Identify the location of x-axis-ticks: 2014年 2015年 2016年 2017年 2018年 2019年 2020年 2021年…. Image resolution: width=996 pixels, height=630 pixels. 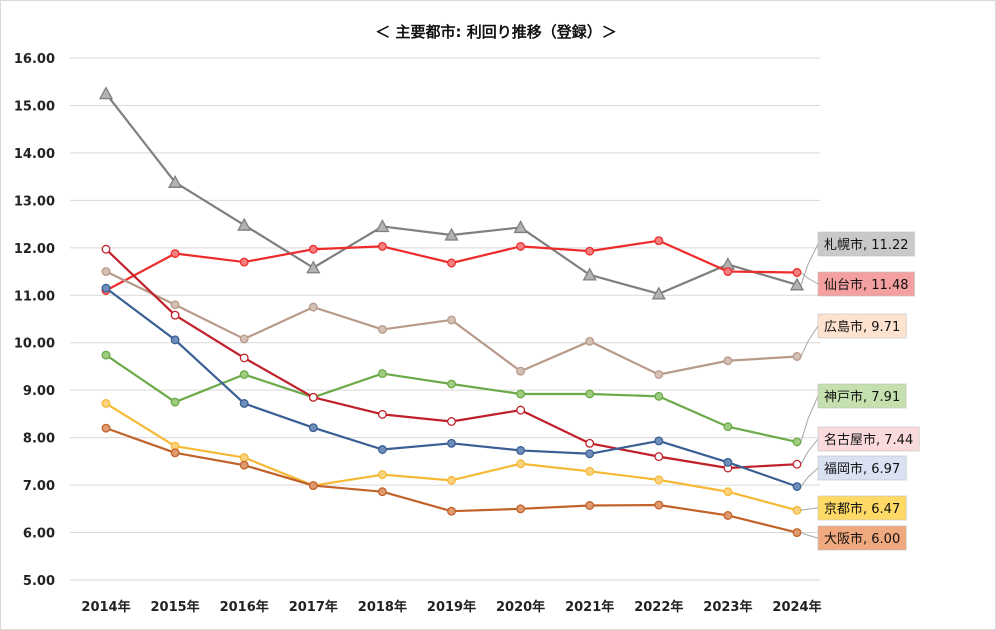
(451, 607).